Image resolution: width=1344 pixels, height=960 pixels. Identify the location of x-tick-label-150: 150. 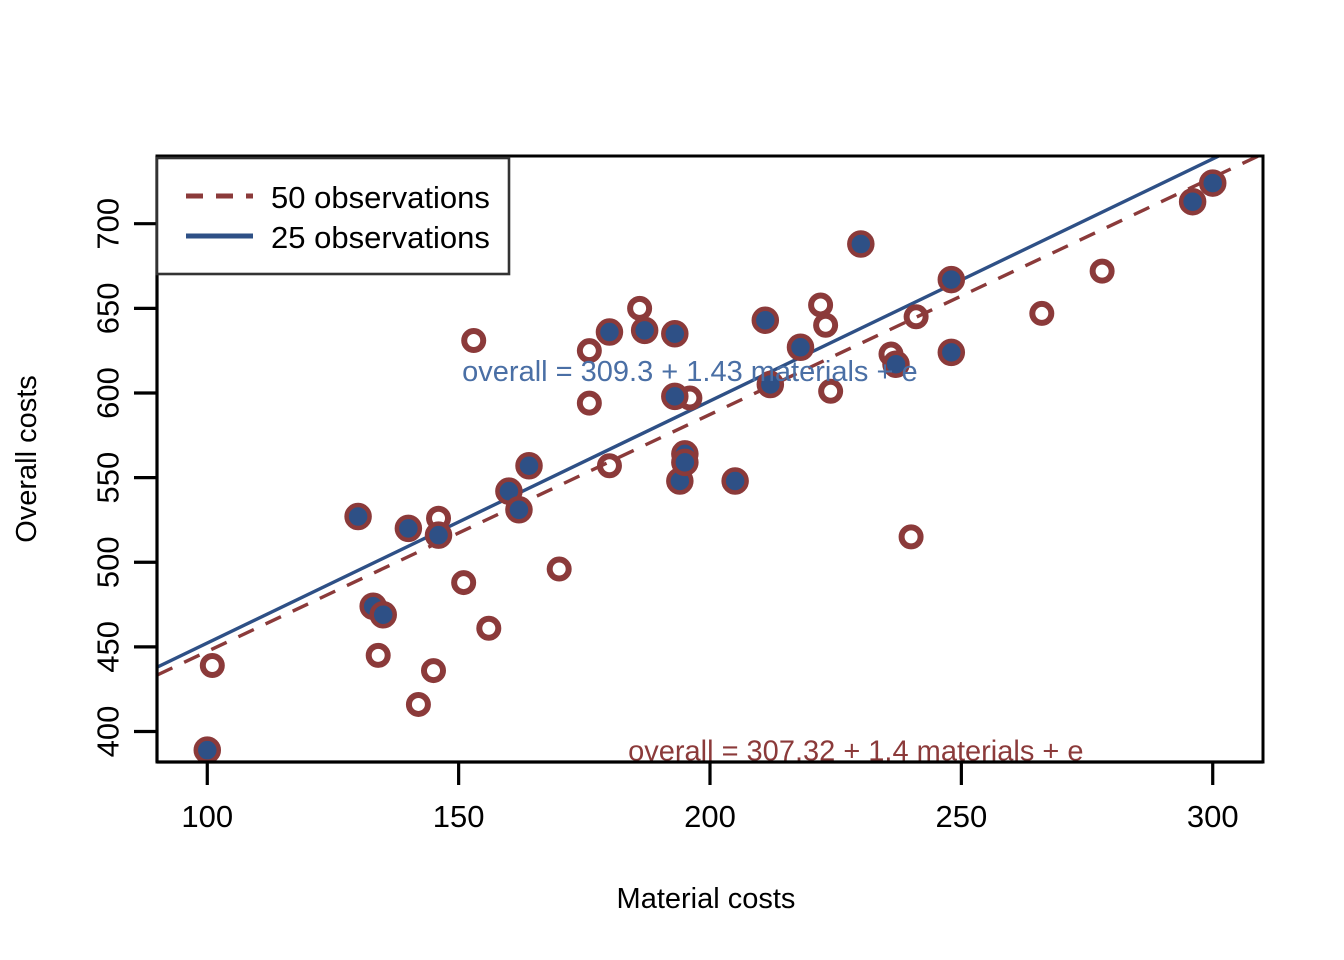
(459, 816).